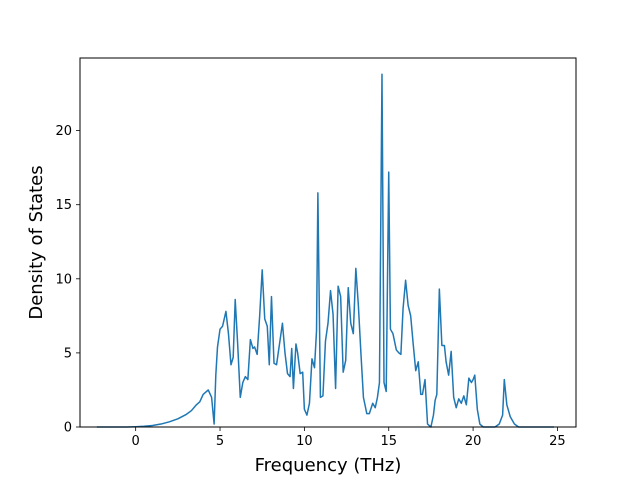 The width and height of the screenshot is (640, 480). I want to click on x-tick-label: 25, so click(557, 441).